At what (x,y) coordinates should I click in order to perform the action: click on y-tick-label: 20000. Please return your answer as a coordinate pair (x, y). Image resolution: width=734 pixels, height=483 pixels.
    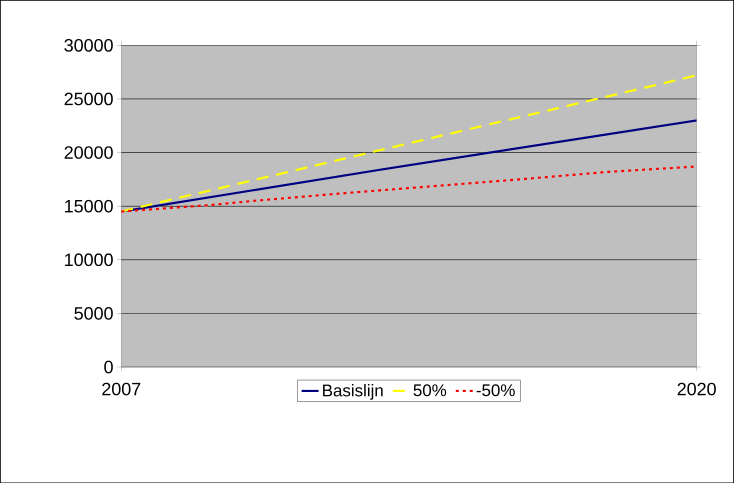
    Looking at the image, I should click on (88, 152).